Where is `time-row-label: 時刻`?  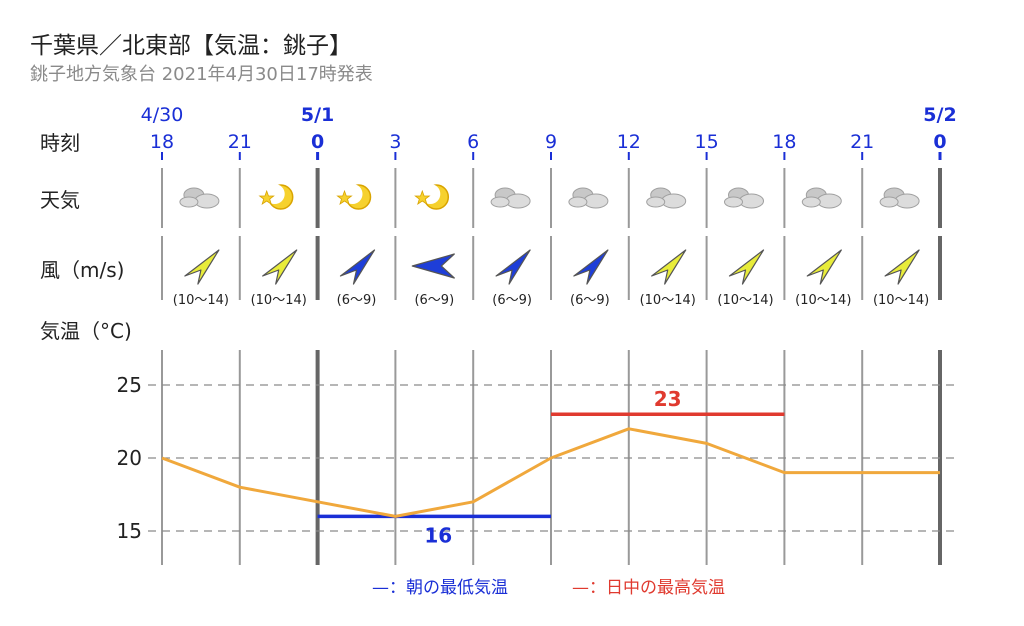 time-row-label: 時刻 is located at coordinates (60, 143).